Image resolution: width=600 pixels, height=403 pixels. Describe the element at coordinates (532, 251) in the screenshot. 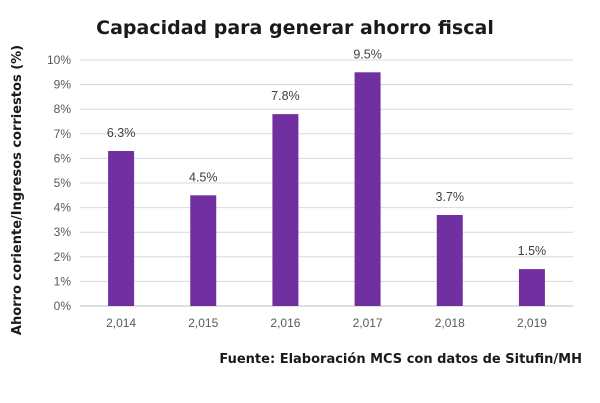

I see `data-label: 1.5%` at that location.